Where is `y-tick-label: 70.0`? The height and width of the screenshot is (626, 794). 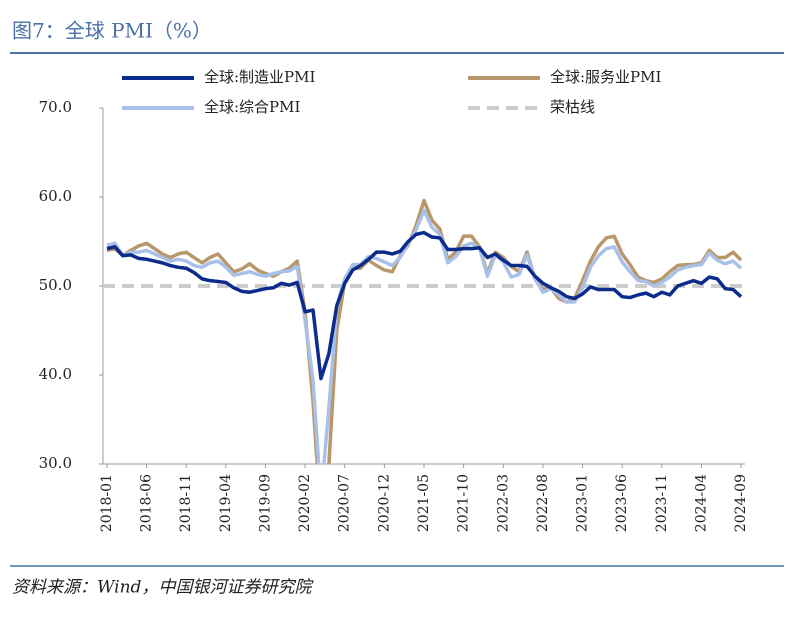 y-tick-label: 70.0 is located at coordinates (55, 107).